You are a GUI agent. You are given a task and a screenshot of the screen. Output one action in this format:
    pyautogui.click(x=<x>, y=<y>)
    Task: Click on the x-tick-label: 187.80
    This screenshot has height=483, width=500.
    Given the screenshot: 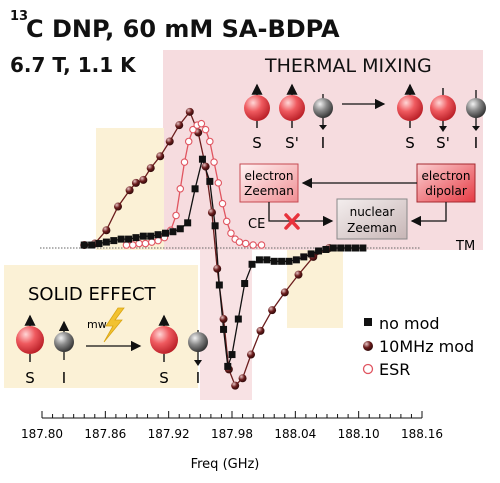 What is the action you would take?
    pyautogui.click(x=42, y=434)
    